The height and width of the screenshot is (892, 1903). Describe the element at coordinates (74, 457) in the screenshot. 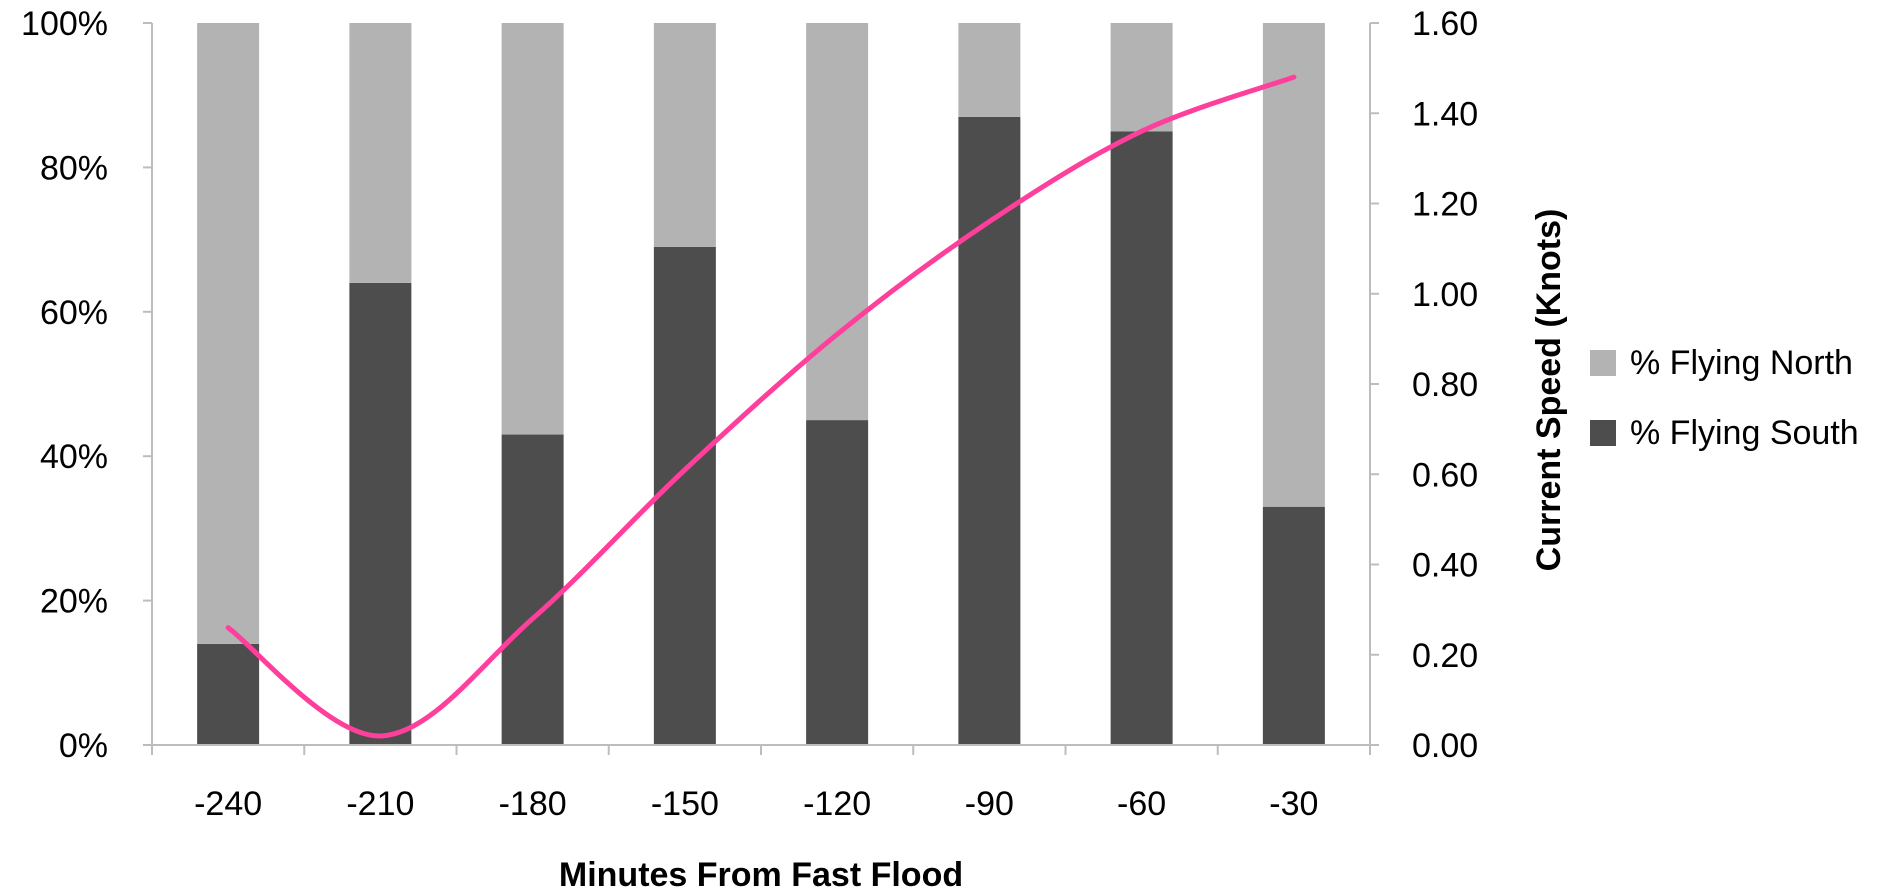

I see `left-tick-label: 40%` at that location.